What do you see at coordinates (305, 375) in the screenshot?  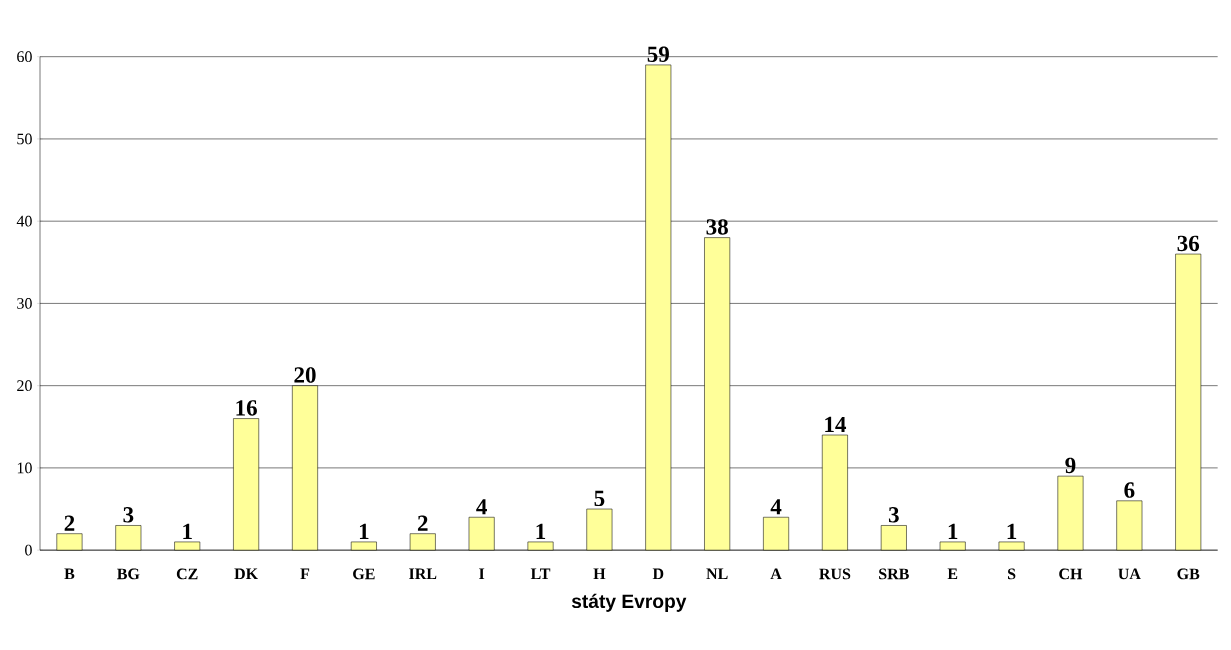 I see `data-label: 20` at bounding box center [305, 375].